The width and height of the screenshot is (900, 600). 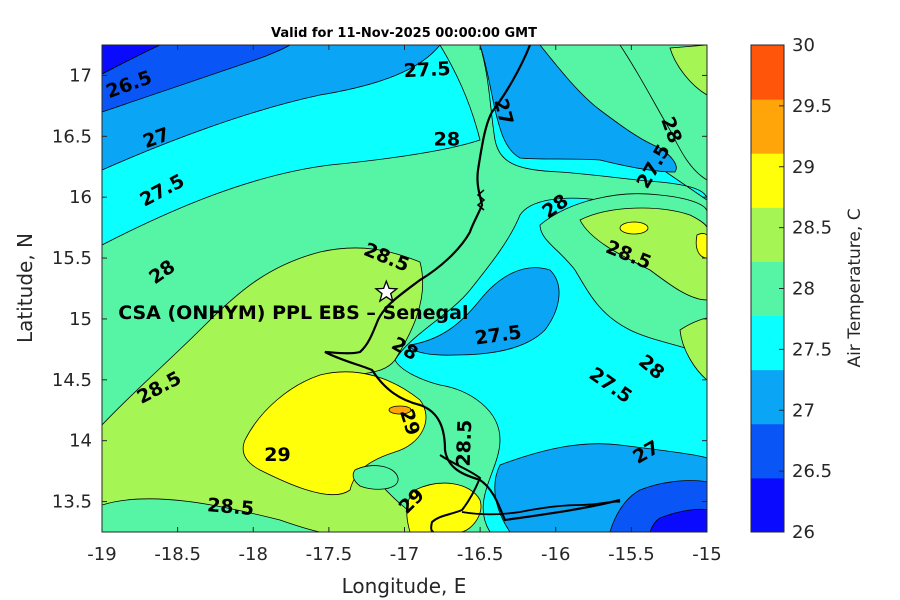 I want to click on y-tick-label: 16, so click(x=80, y=197).